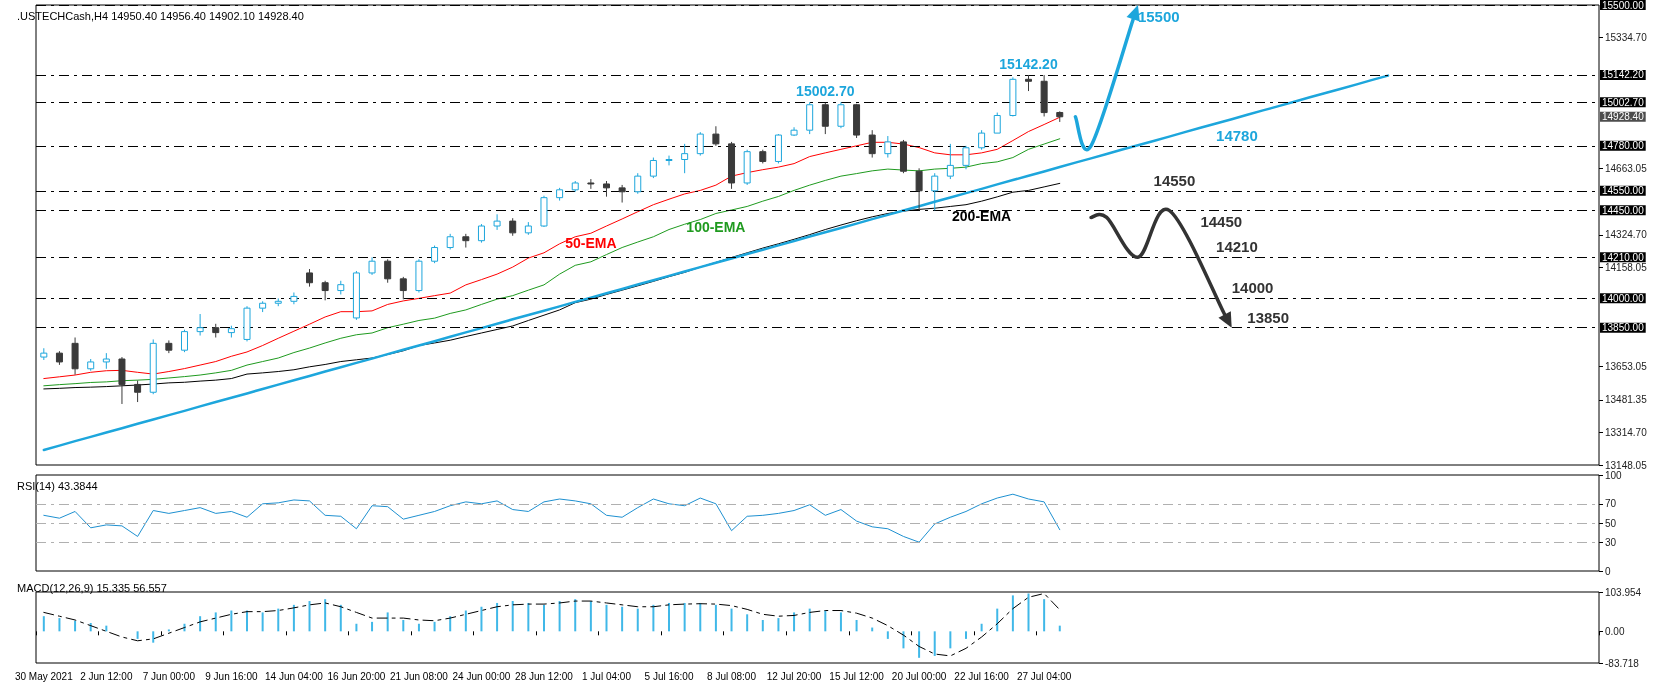 This screenshot has width=1655, height=685. What do you see at coordinates (1626, 366) in the screenshot?
I see `y-tick-label: 13653.05` at bounding box center [1626, 366].